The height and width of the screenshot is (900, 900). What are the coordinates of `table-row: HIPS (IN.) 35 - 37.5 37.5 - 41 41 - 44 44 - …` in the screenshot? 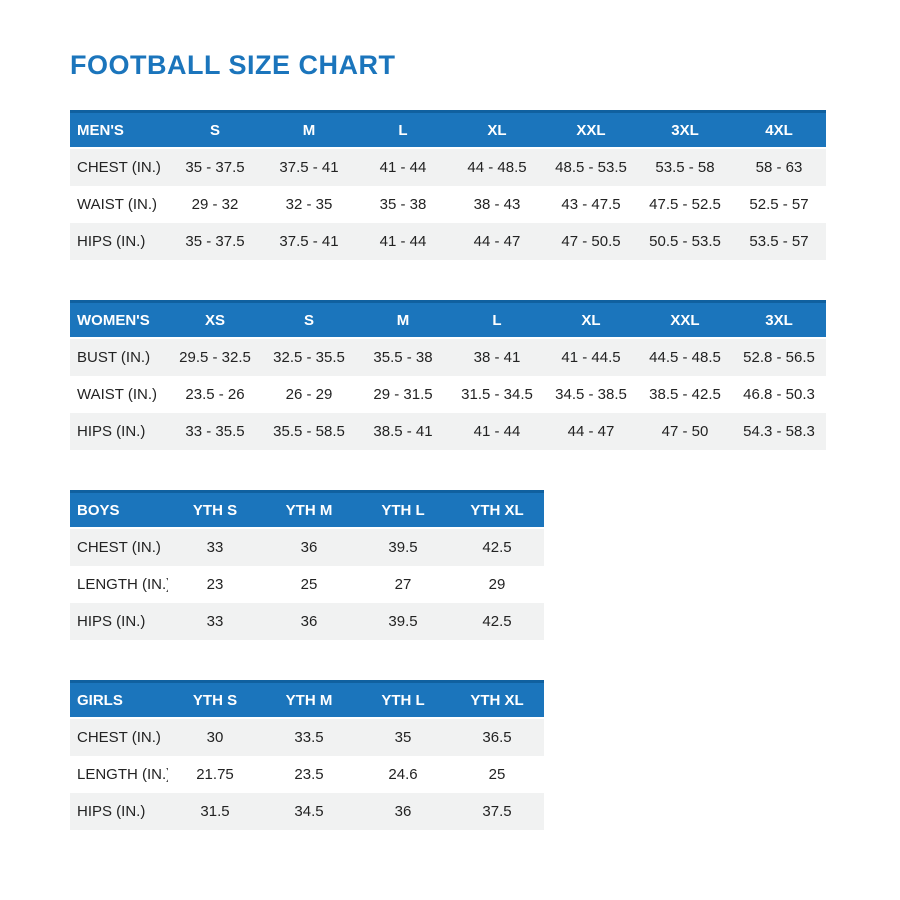 It's located at (448, 241).